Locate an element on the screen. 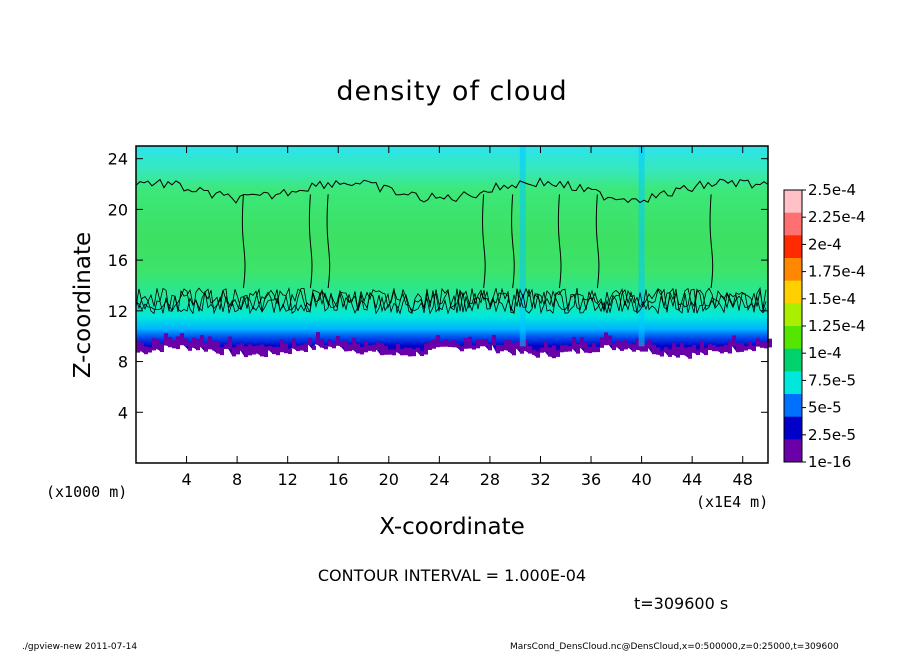  y-axis-title: Z-coordinate is located at coordinates (83, 305).